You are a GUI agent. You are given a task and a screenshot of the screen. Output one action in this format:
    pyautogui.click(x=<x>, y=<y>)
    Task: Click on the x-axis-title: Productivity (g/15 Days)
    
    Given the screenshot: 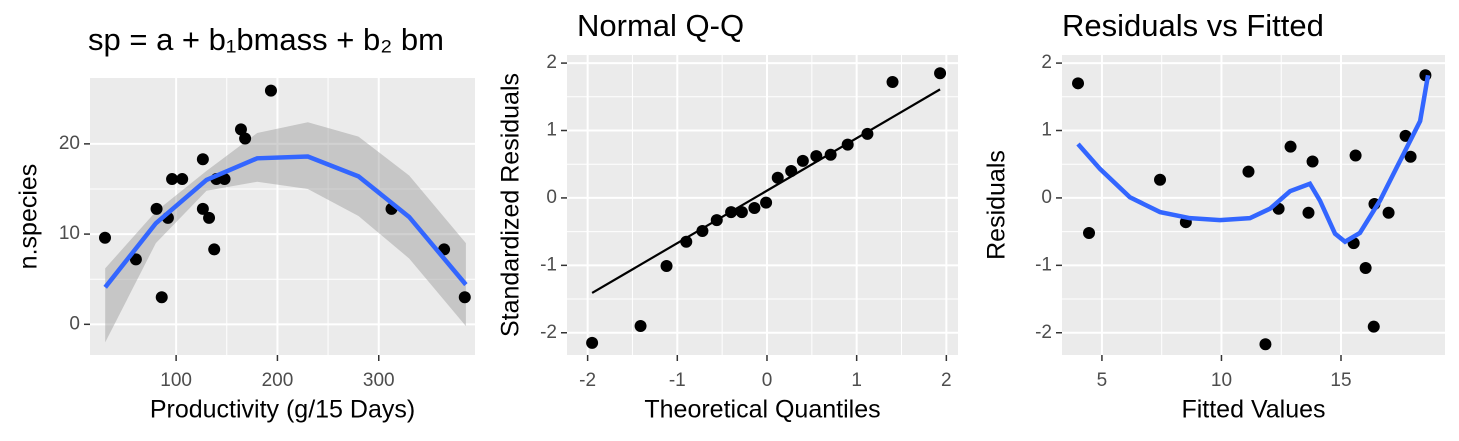 What is the action you would take?
    pyautogui.click(x=282, y=410)
    